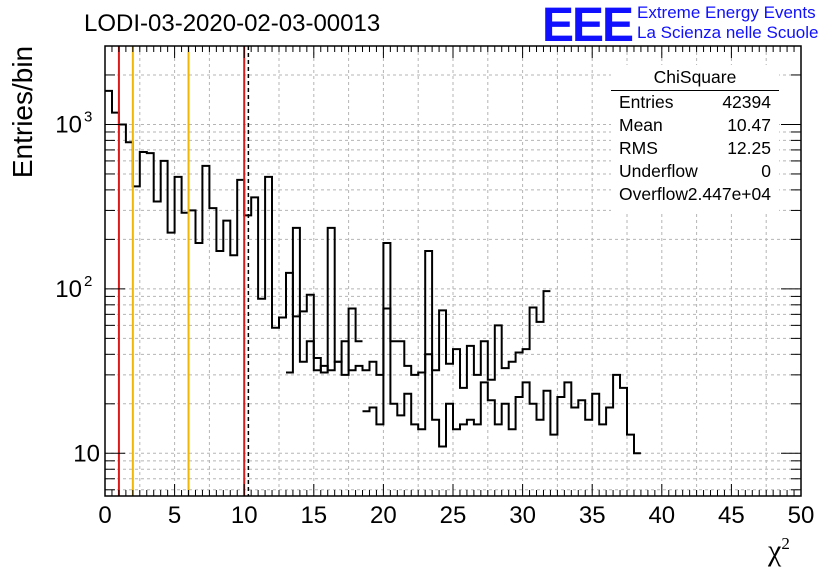 Image resolution: width=836 pixels, height=572 pixels. Describe the element at coordinates (232, 23) in the screenshot. I see `run-title: LODI-03-2020-02-03-00013` at that location.